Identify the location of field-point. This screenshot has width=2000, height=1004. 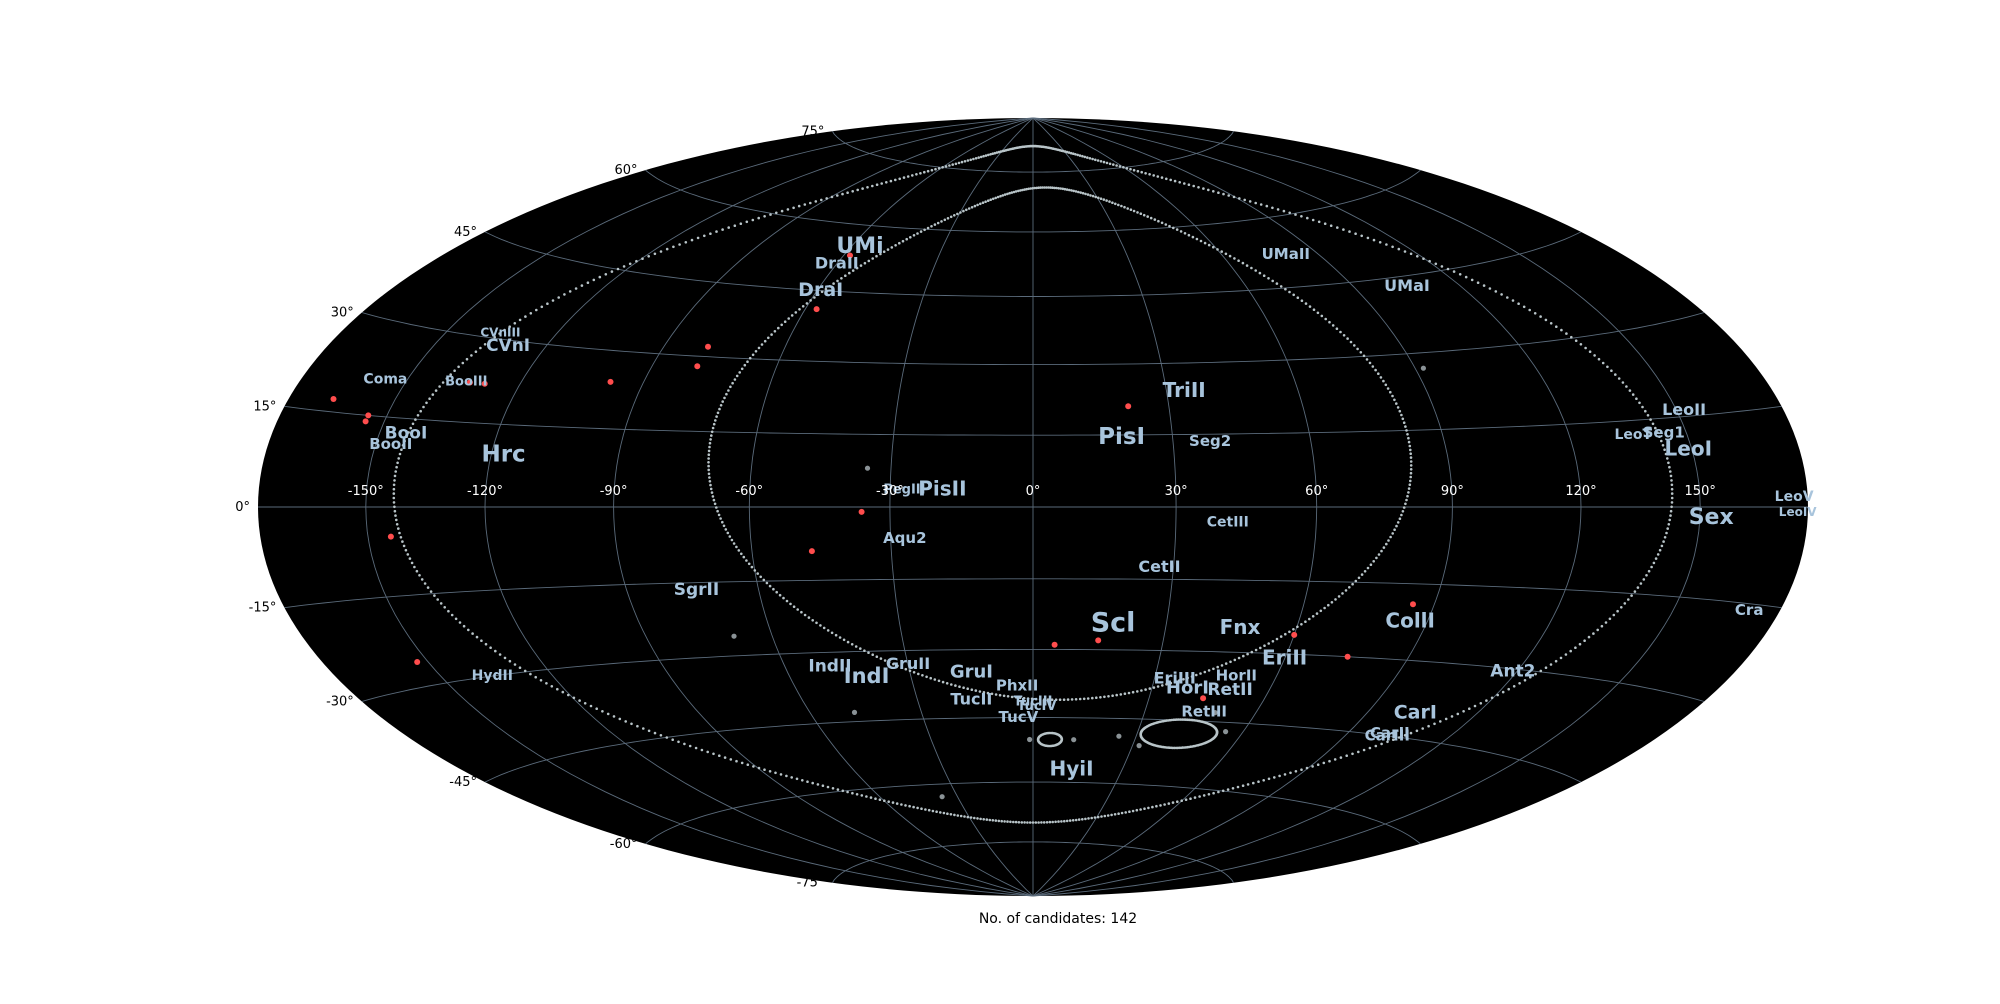
(942, 797).